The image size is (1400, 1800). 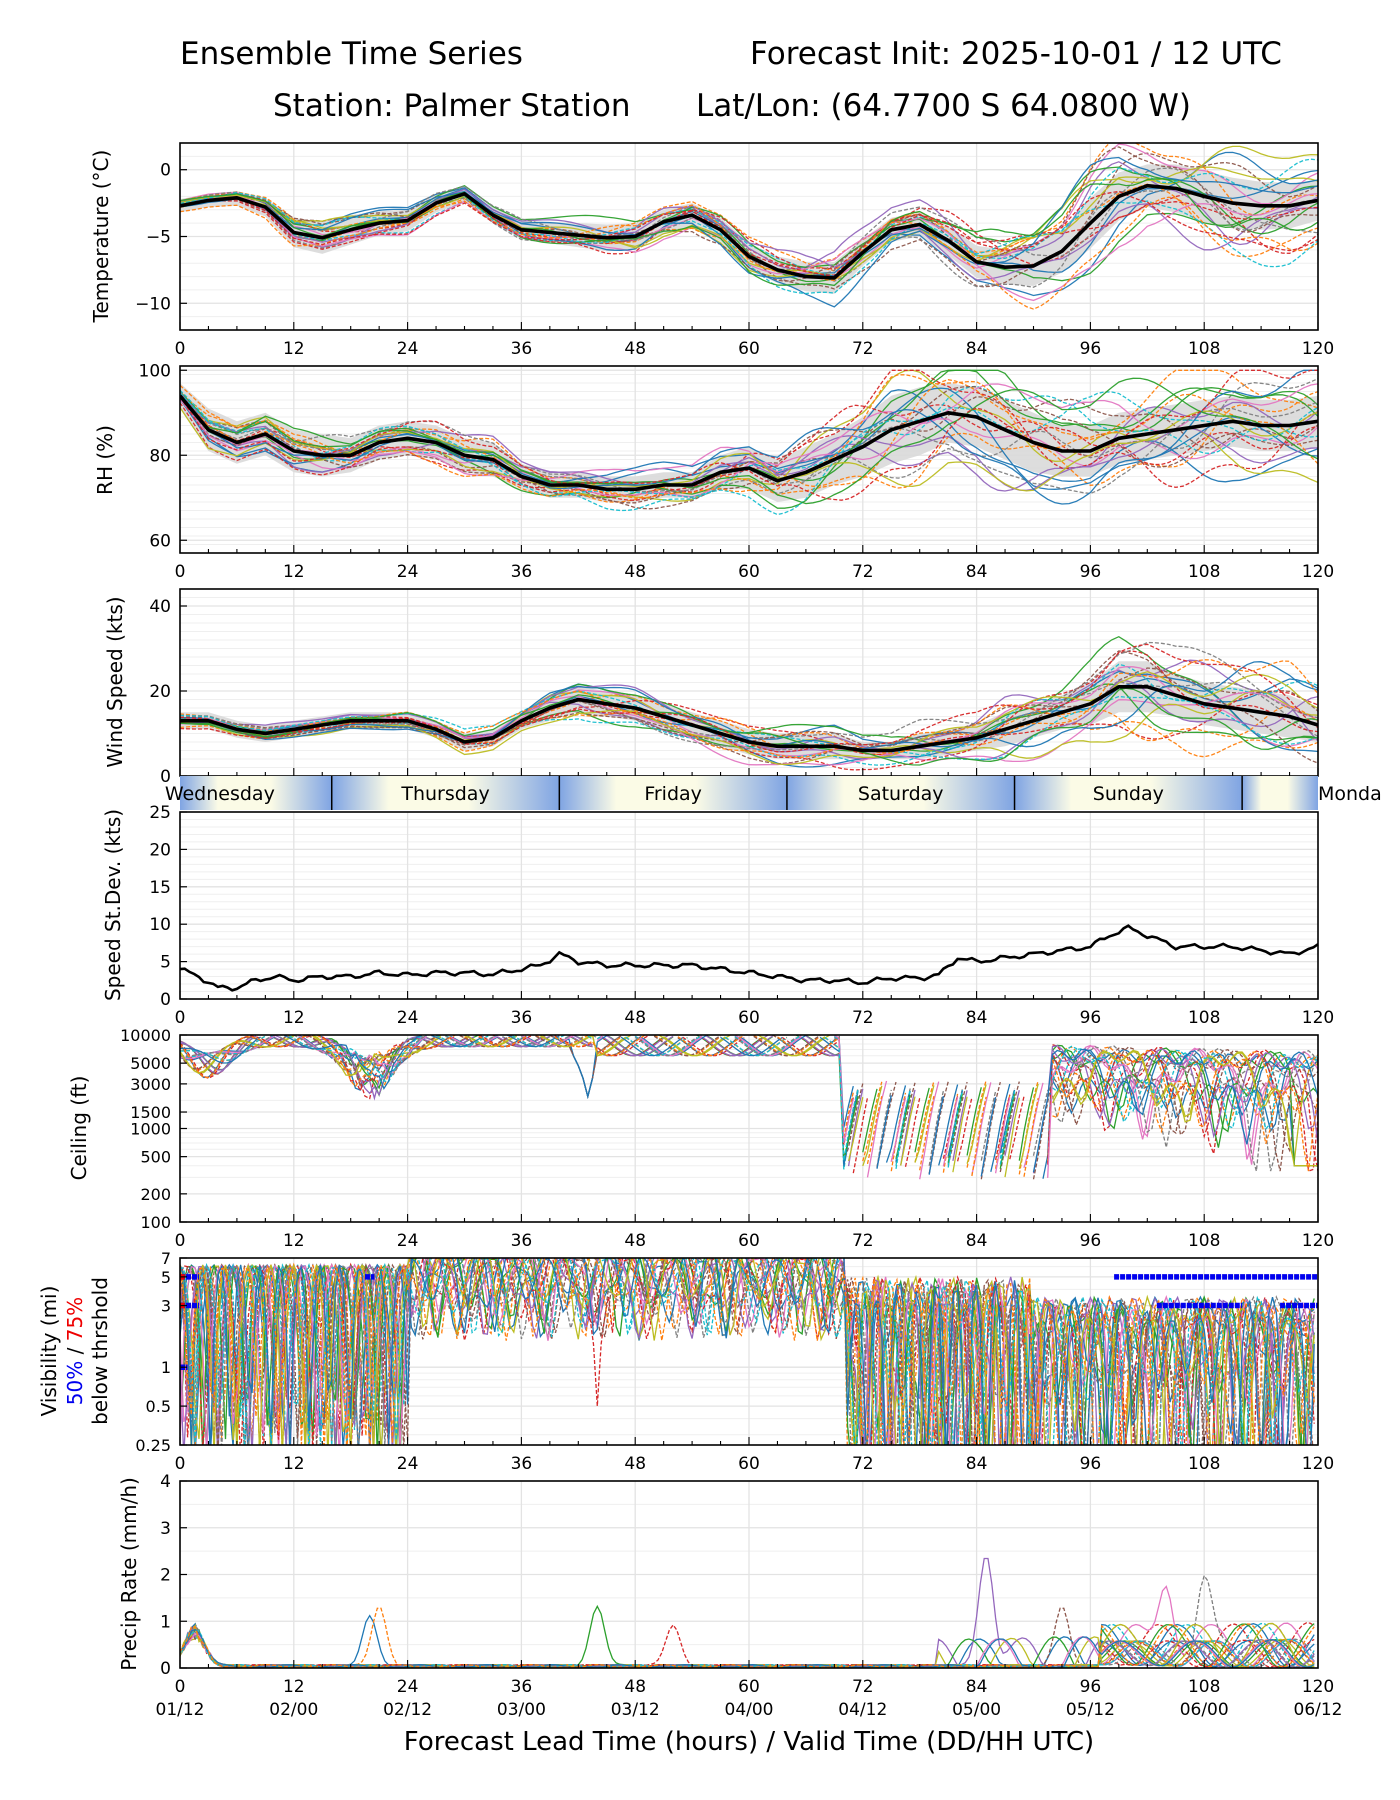 What do you see at coordinates (749, 349) in the screenshot?
I see `temperature-xtick-label: 60` at bounding box center [749, 349].